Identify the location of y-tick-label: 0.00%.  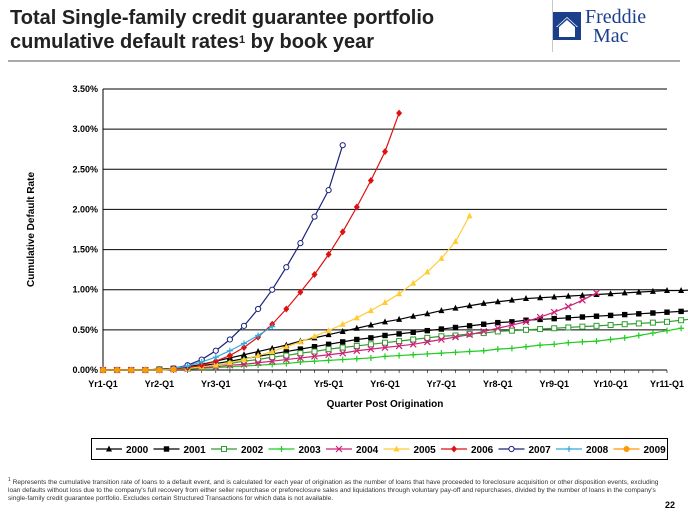
(85, 370).